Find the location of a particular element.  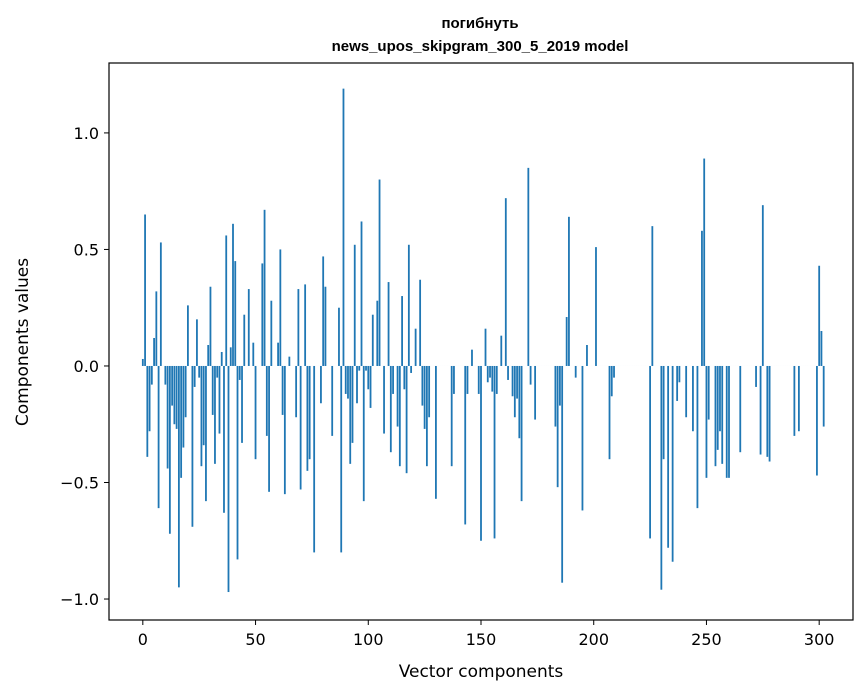

y-axis-label: Components values is located at coordinates (23, 342).